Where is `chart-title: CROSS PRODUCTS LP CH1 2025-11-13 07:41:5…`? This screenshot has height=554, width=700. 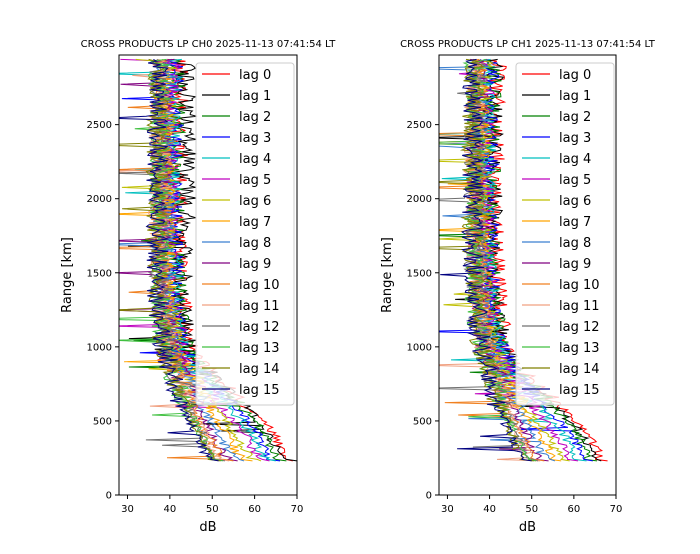
chart-title: CROSS PRODUCTS LP CH1 2025-11-13 07:41:5… is located at coordinates (528, 44).